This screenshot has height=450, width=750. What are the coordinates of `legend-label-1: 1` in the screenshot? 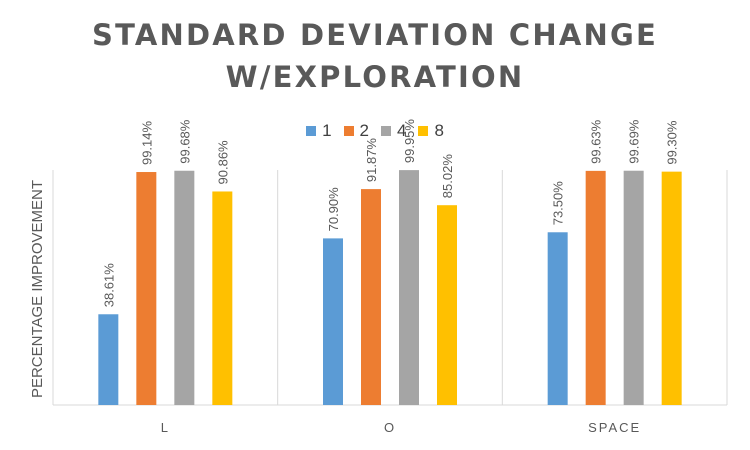 It's located at (327, 130).